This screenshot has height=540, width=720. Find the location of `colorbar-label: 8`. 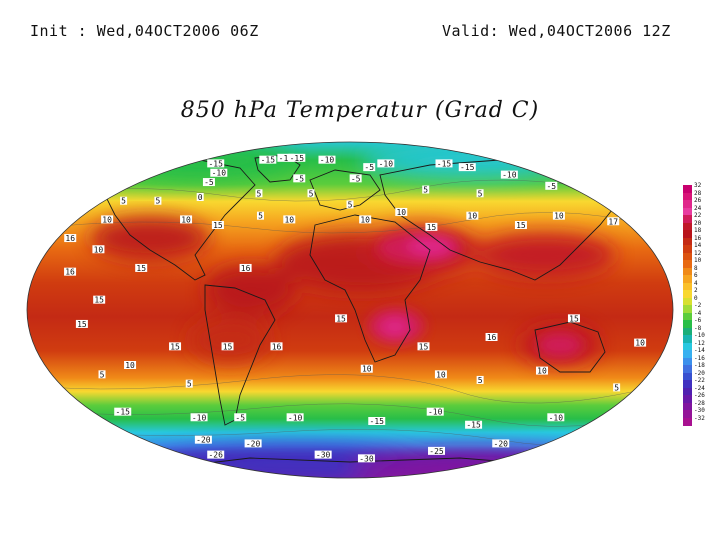

colorbar-label: 8 is located at coordinates (696, 268).